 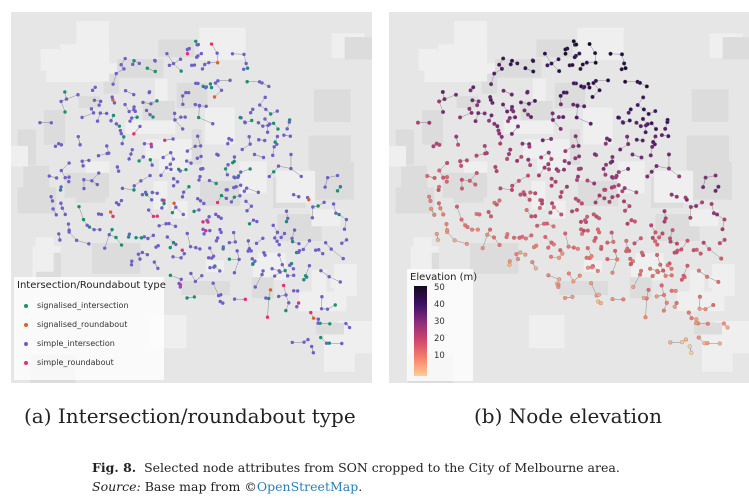 I want to click on source-label: Source:, so click(x=116, y=486).